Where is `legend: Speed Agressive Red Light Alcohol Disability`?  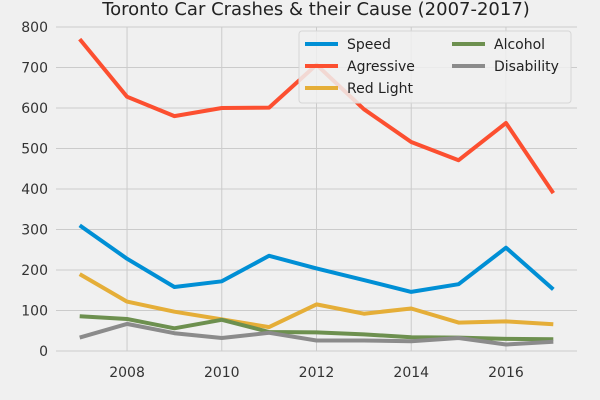 legend: Speed Agressive Red Light Alcohol Disability is located at coordinates (435, 67).